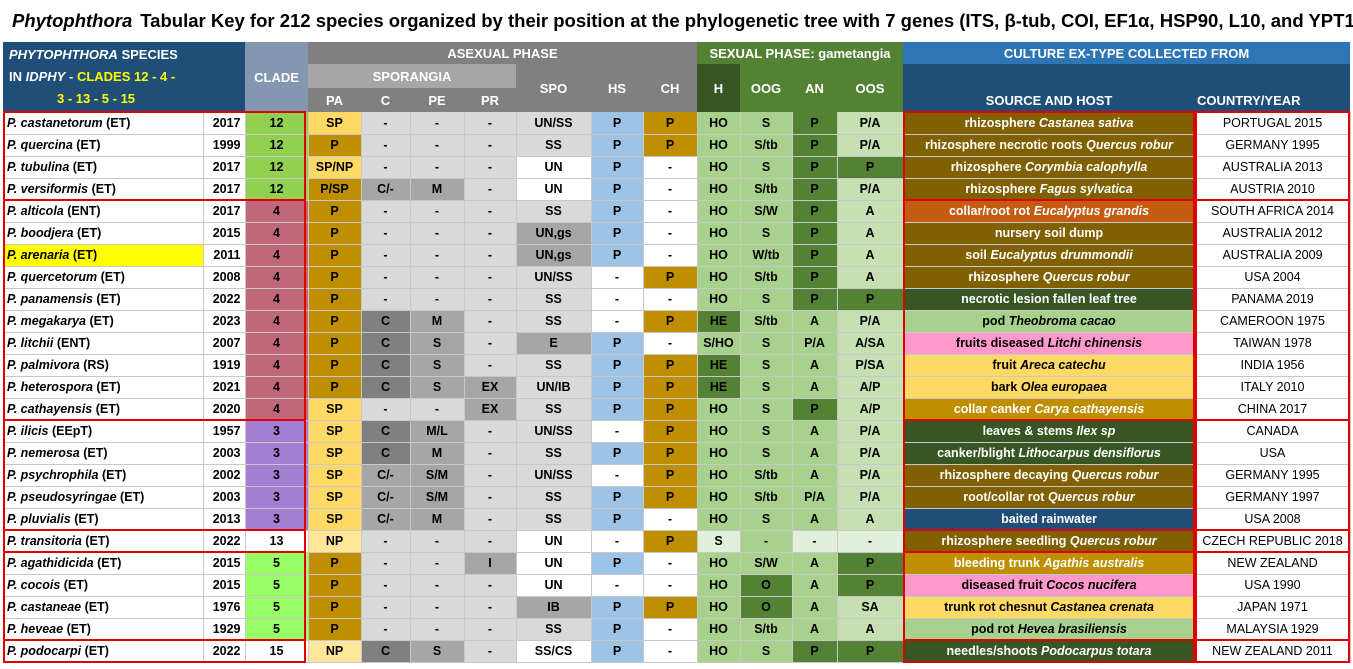 This screenshot has width=1353, height=669. I want to click on oos-cell: A, so click(870, 255).